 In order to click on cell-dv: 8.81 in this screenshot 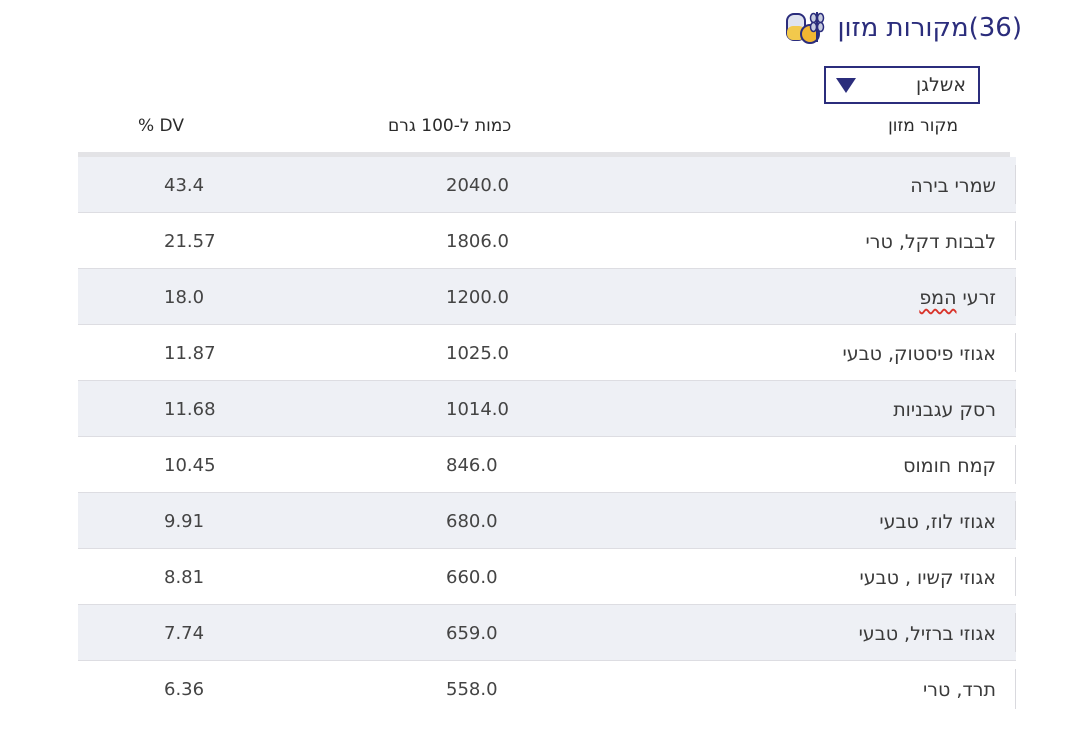, I will do `click(184, 577)`.